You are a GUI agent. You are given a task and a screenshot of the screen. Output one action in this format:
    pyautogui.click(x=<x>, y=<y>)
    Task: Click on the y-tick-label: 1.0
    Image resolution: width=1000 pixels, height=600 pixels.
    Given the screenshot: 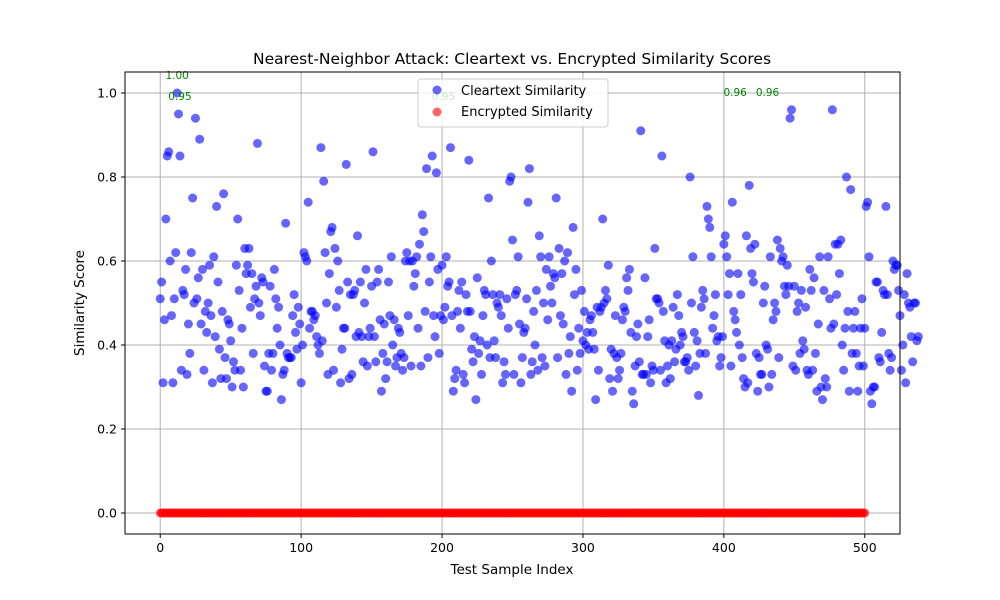 What is the action you would take?
    pyautogui.click(x=107, y=93)
    